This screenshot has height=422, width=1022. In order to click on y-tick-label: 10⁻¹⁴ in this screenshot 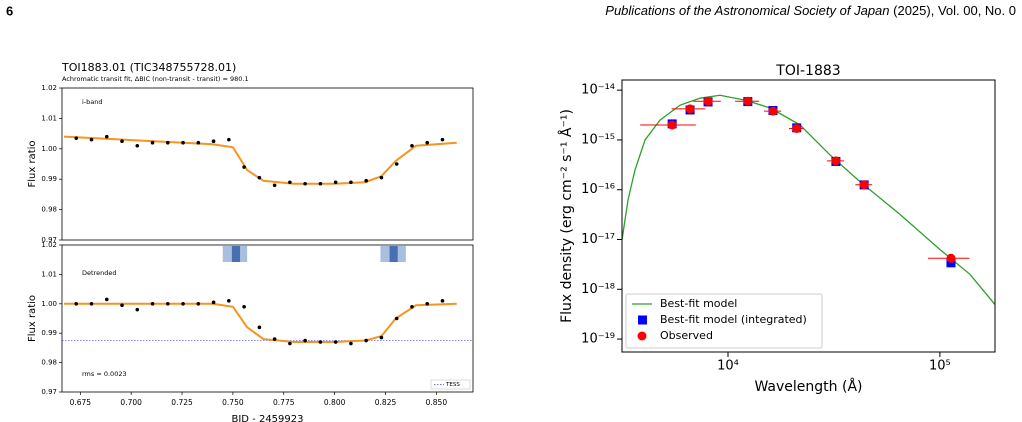, I will do `click(598, 90)`.